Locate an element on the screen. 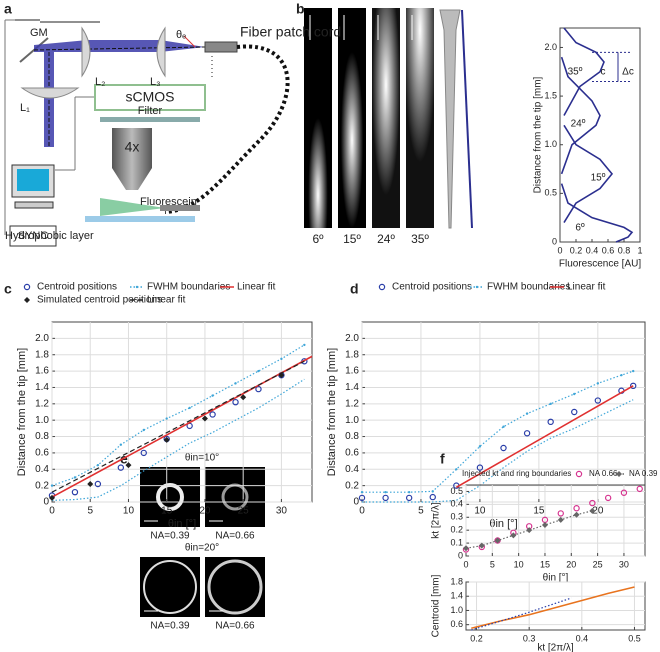  x-tick-label: 0.3 is located at coordinates (529, 638).